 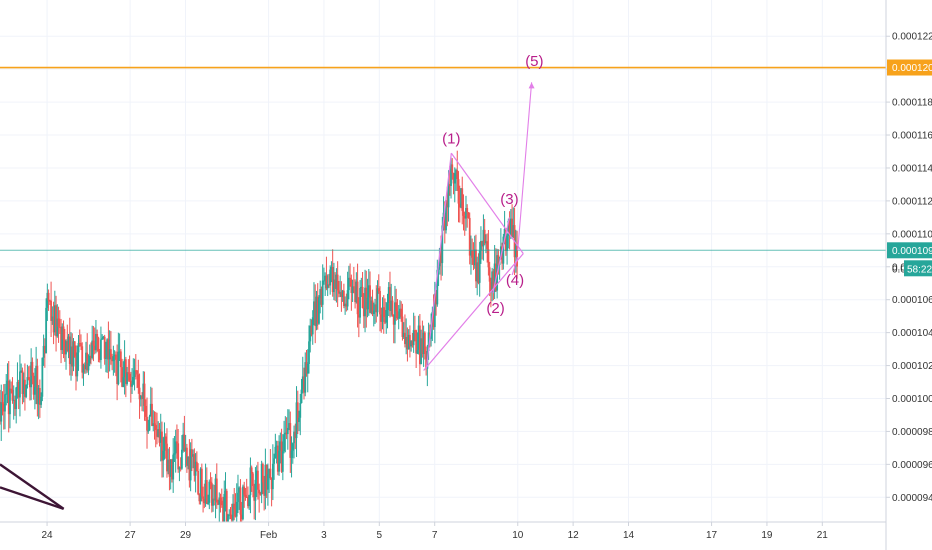 What do you see at coordinates (32, 486) in the screenshot?
I see `trendline` at bounding box center [32, 486].